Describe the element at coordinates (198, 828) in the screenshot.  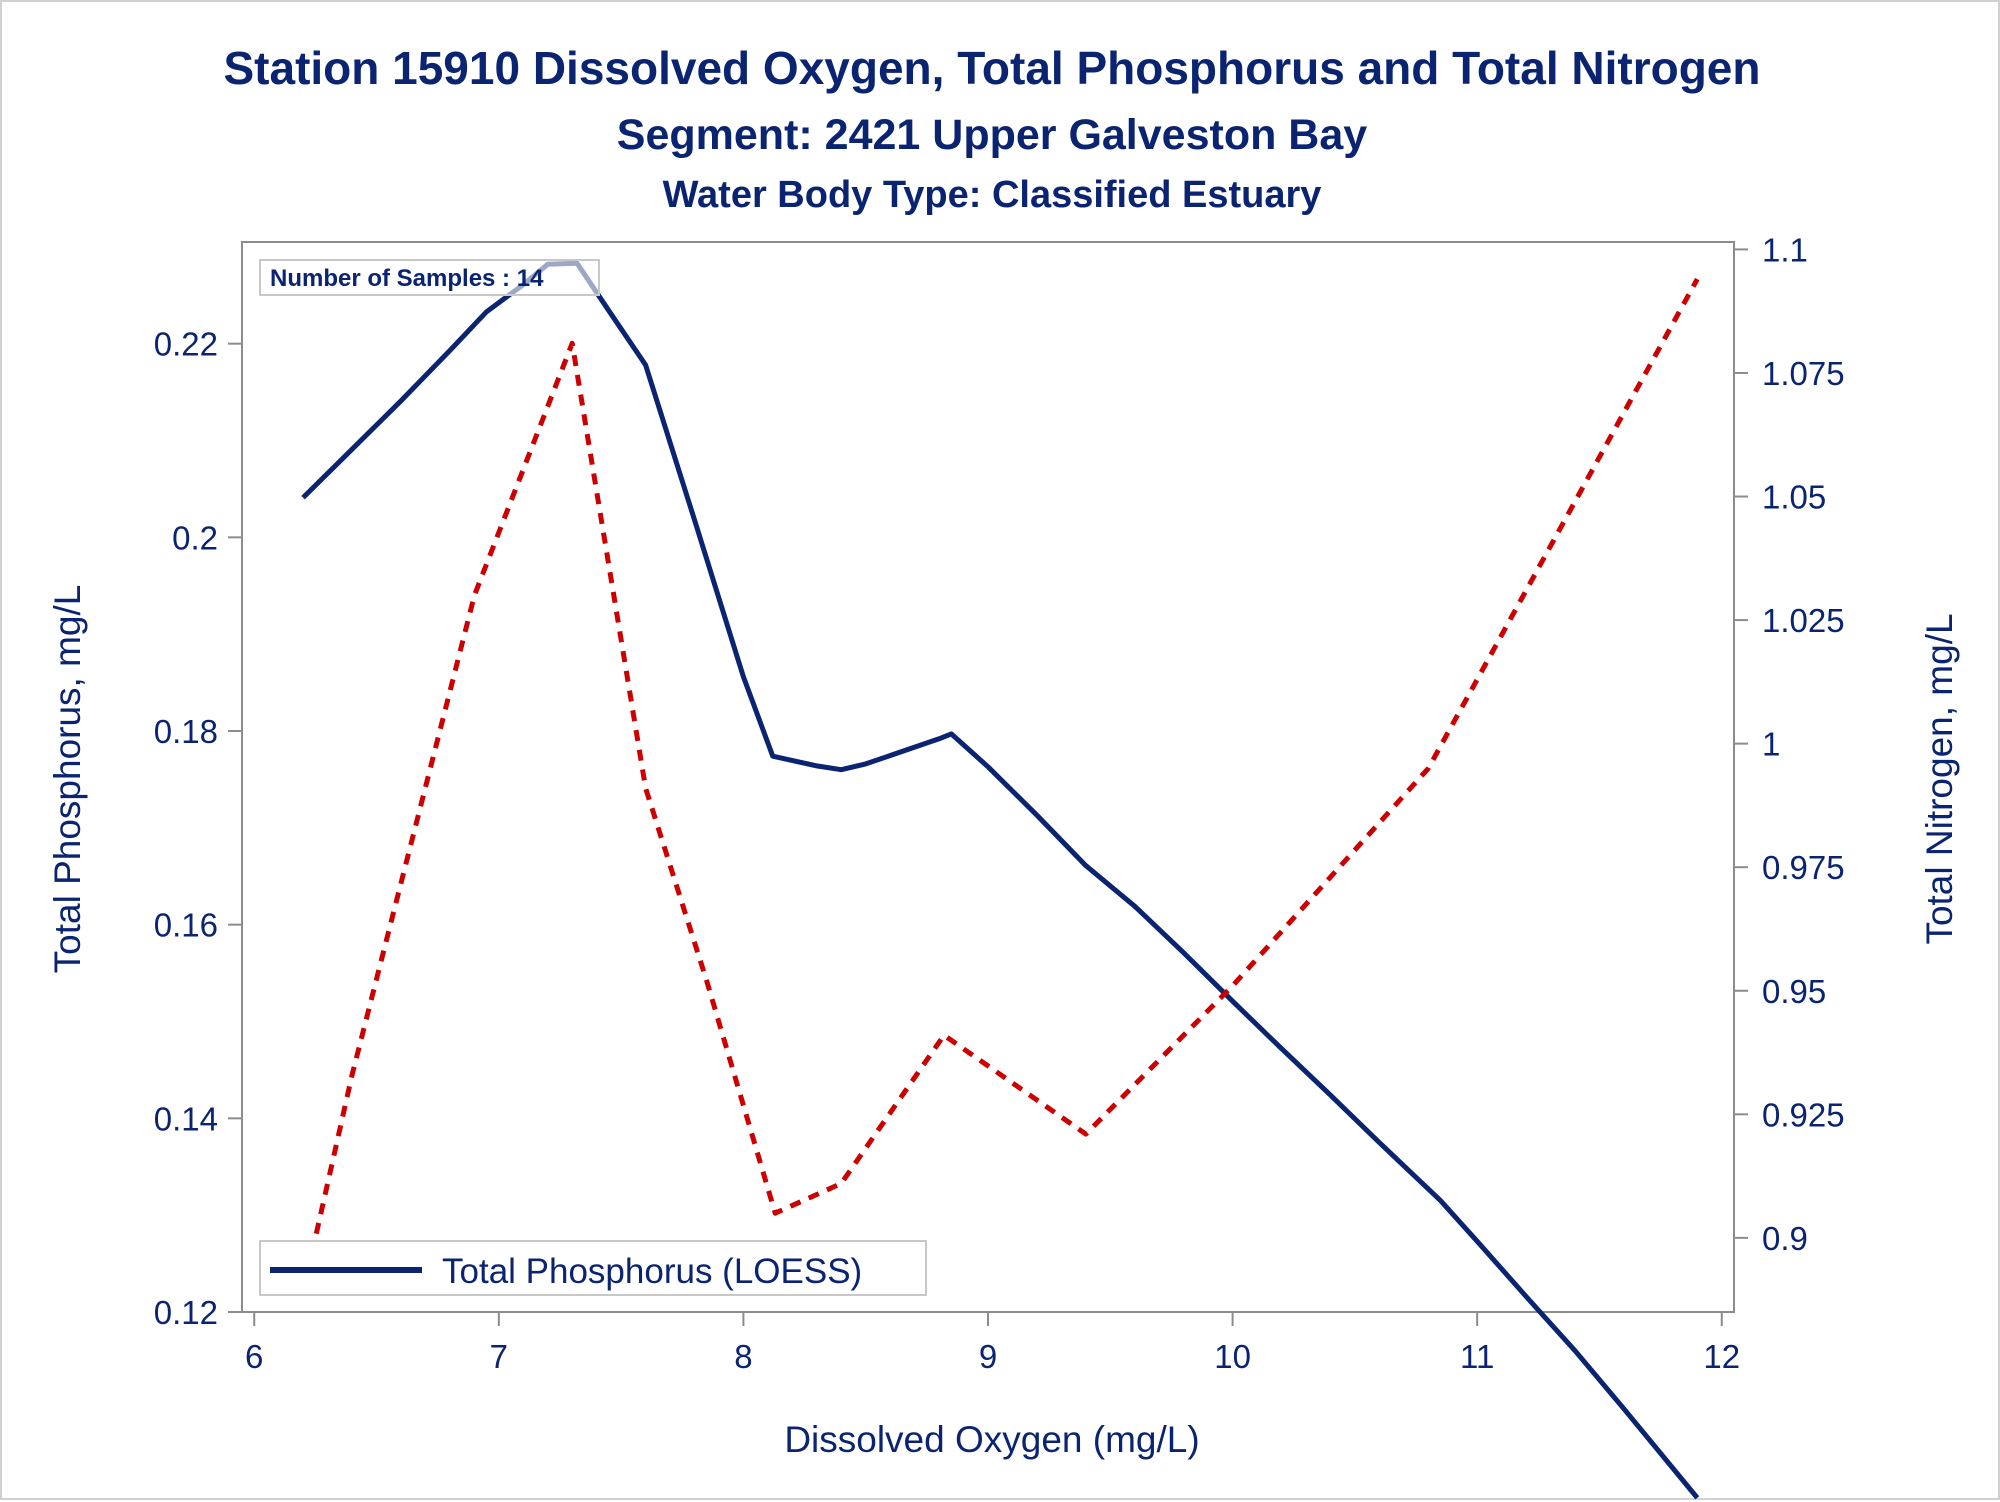
I see `y-axis-left: 0.12 0.14 0.16 0.18 0.2 0.22` at that location.